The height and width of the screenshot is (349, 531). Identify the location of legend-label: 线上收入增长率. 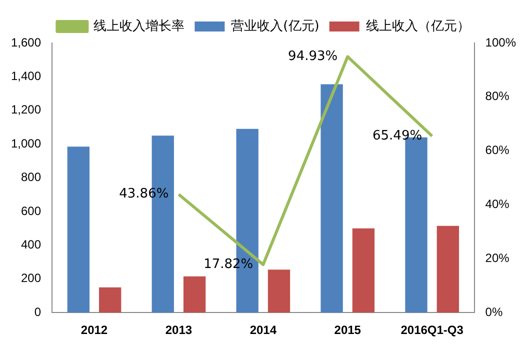
(139, 26).